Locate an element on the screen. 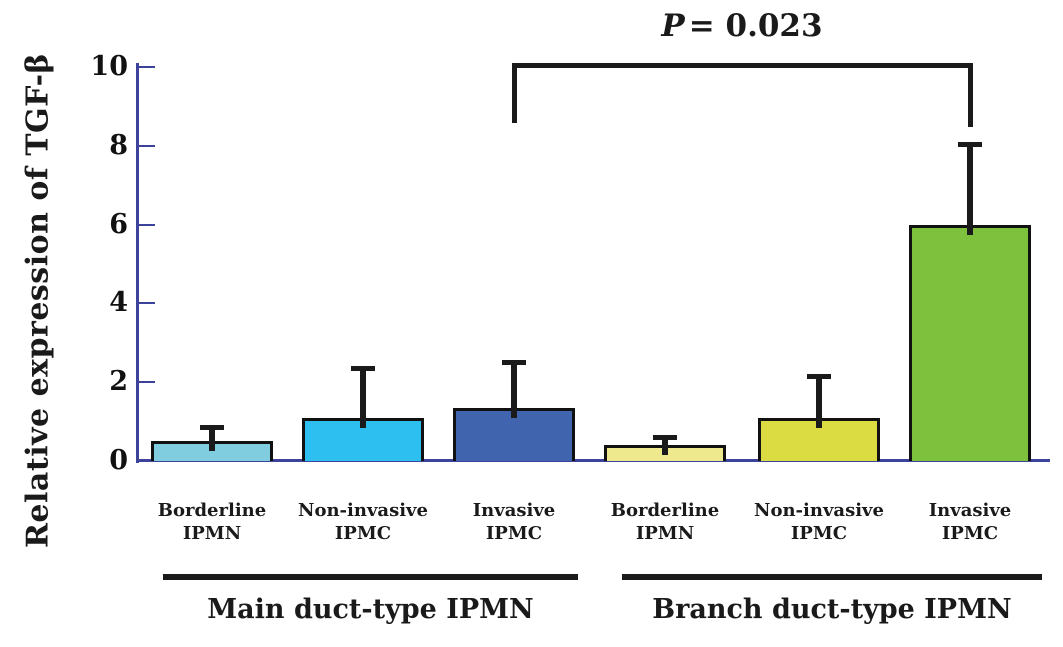 This screenshot has height=647, width=1063. group-label-main-duct: Main duct-type IPMN is located at coordinates (370, 609).